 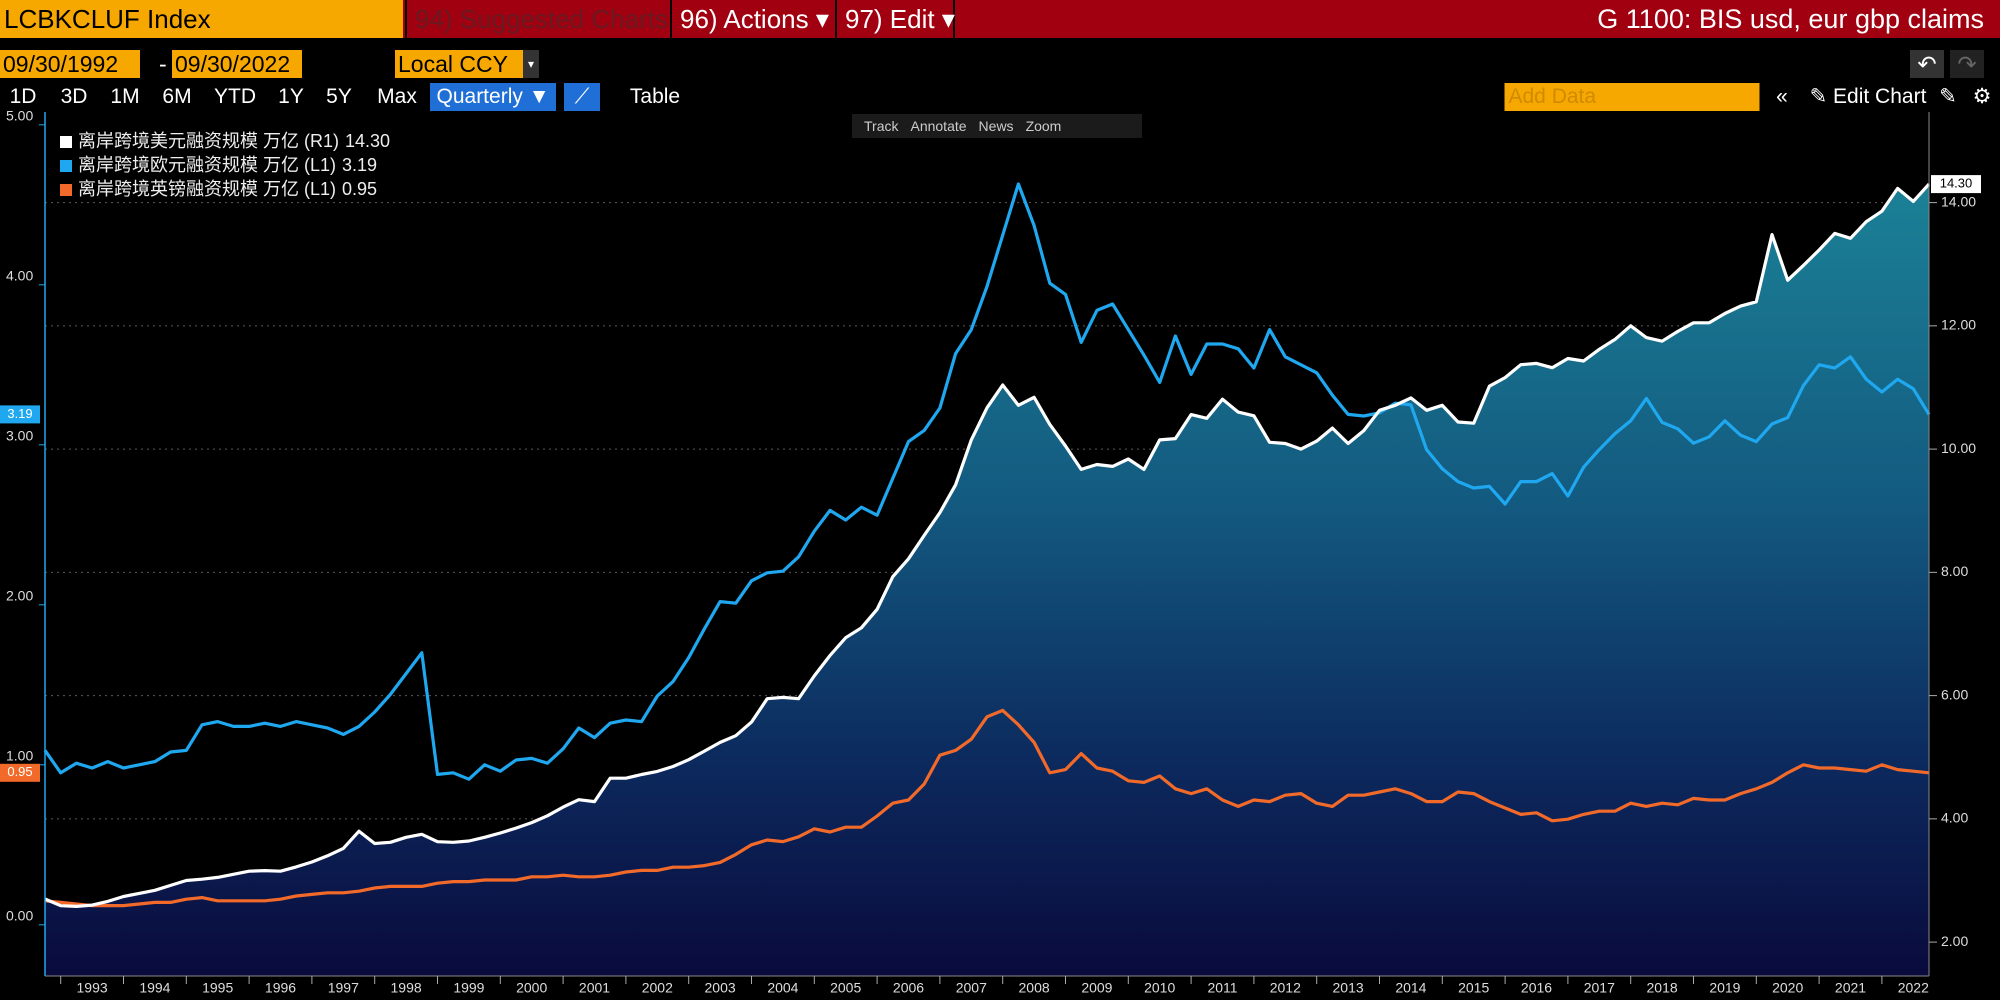 I want to click on legend-entry: 离岸跨境美元融资规模 万亿 (R1) 14.30, so click(x=234, y=141).